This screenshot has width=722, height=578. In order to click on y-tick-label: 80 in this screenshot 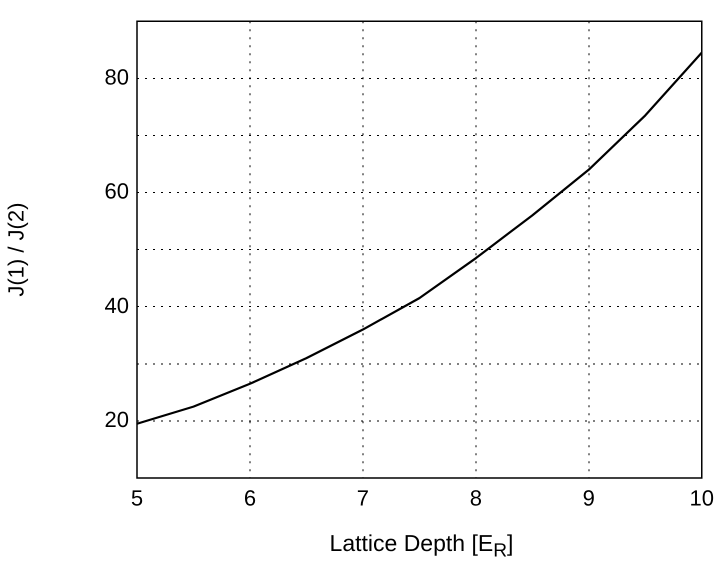, I will do `click(116, 77)`.